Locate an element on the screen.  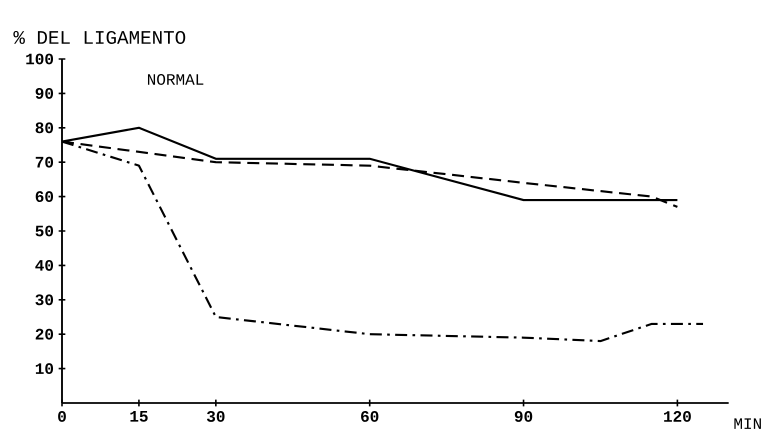
y-tick-label: 70 is located at coordinates (45, 162).